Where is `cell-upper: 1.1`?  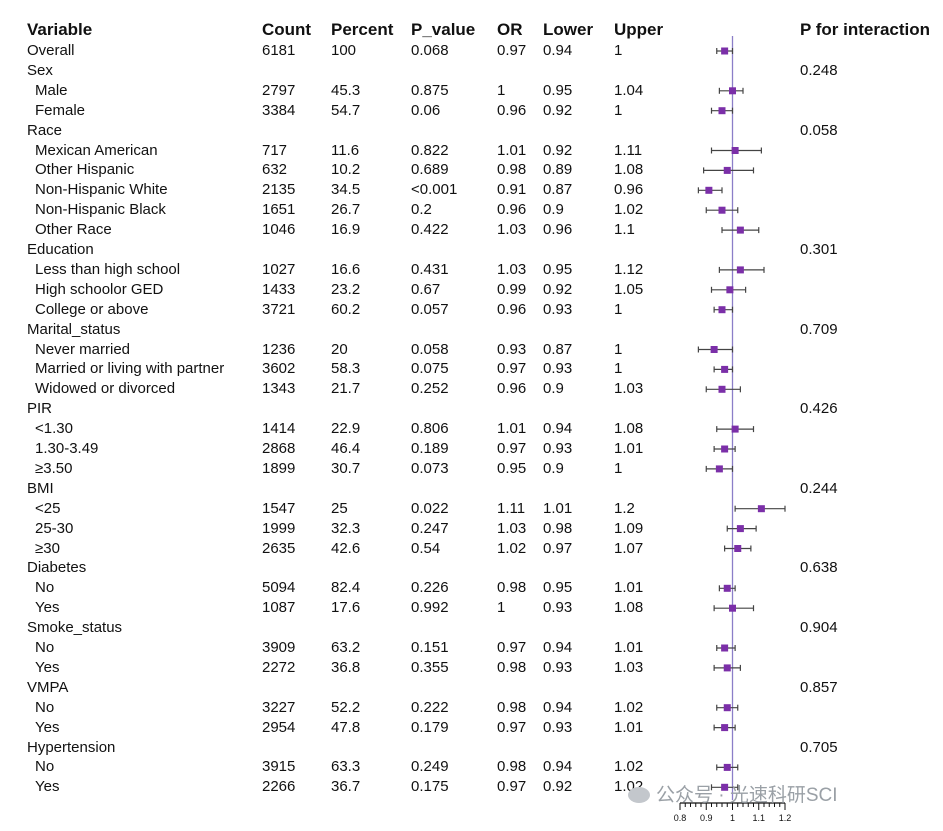
cell-upper: 1.1 is located at coordinates (624, 230).